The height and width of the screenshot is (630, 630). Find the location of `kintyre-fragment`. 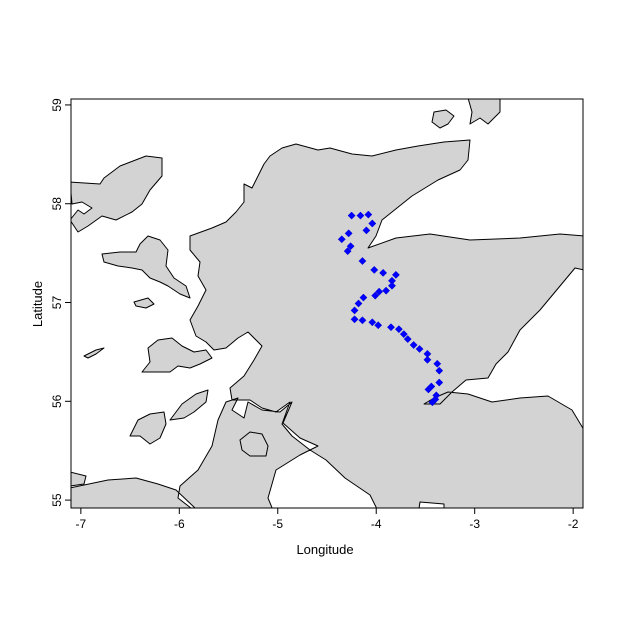

kintyre-fragment is located at coordinates (79, 479).